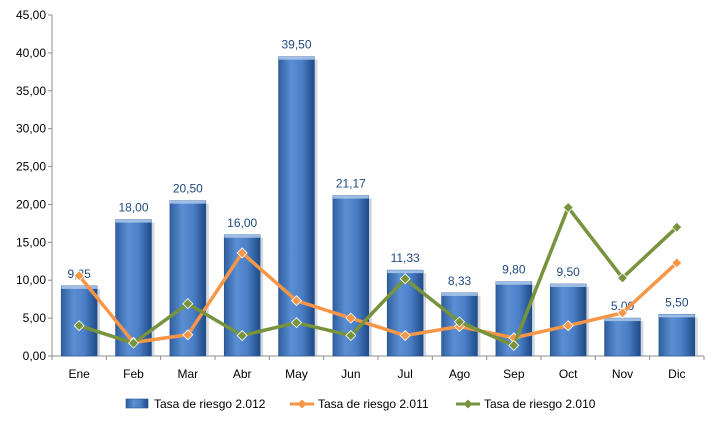  What do you see at coordinates (79, 374) in the screenshot?
I see `x-tick-label: Ene` at bounding box center [79, 374].